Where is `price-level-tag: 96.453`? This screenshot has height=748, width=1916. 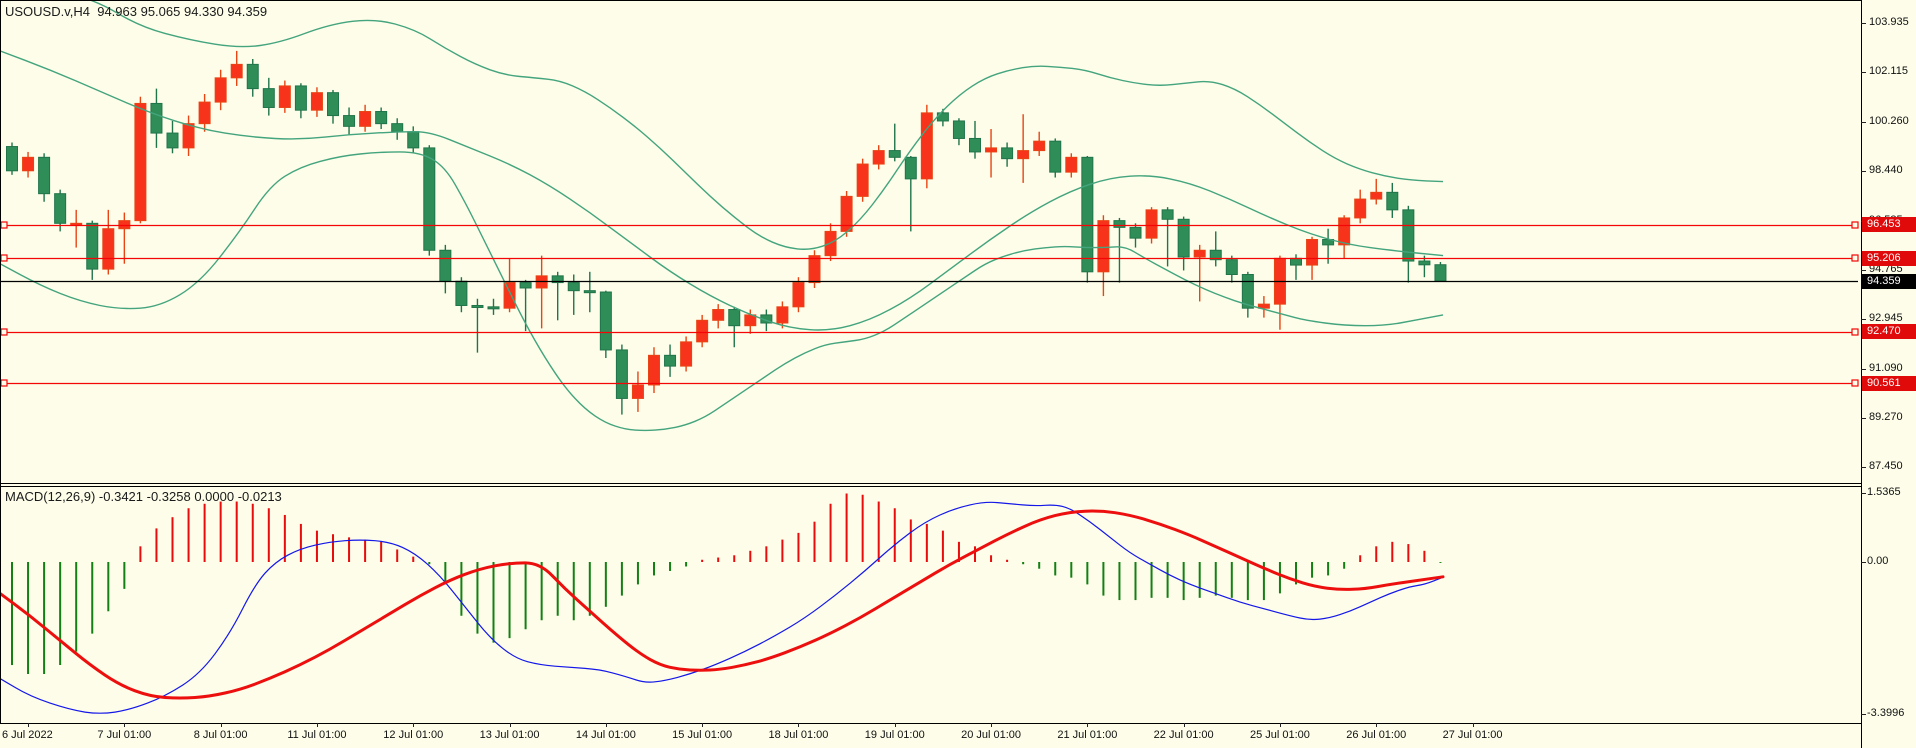 price-level-tag: 96.453 is located at coordinates (1889, 225).